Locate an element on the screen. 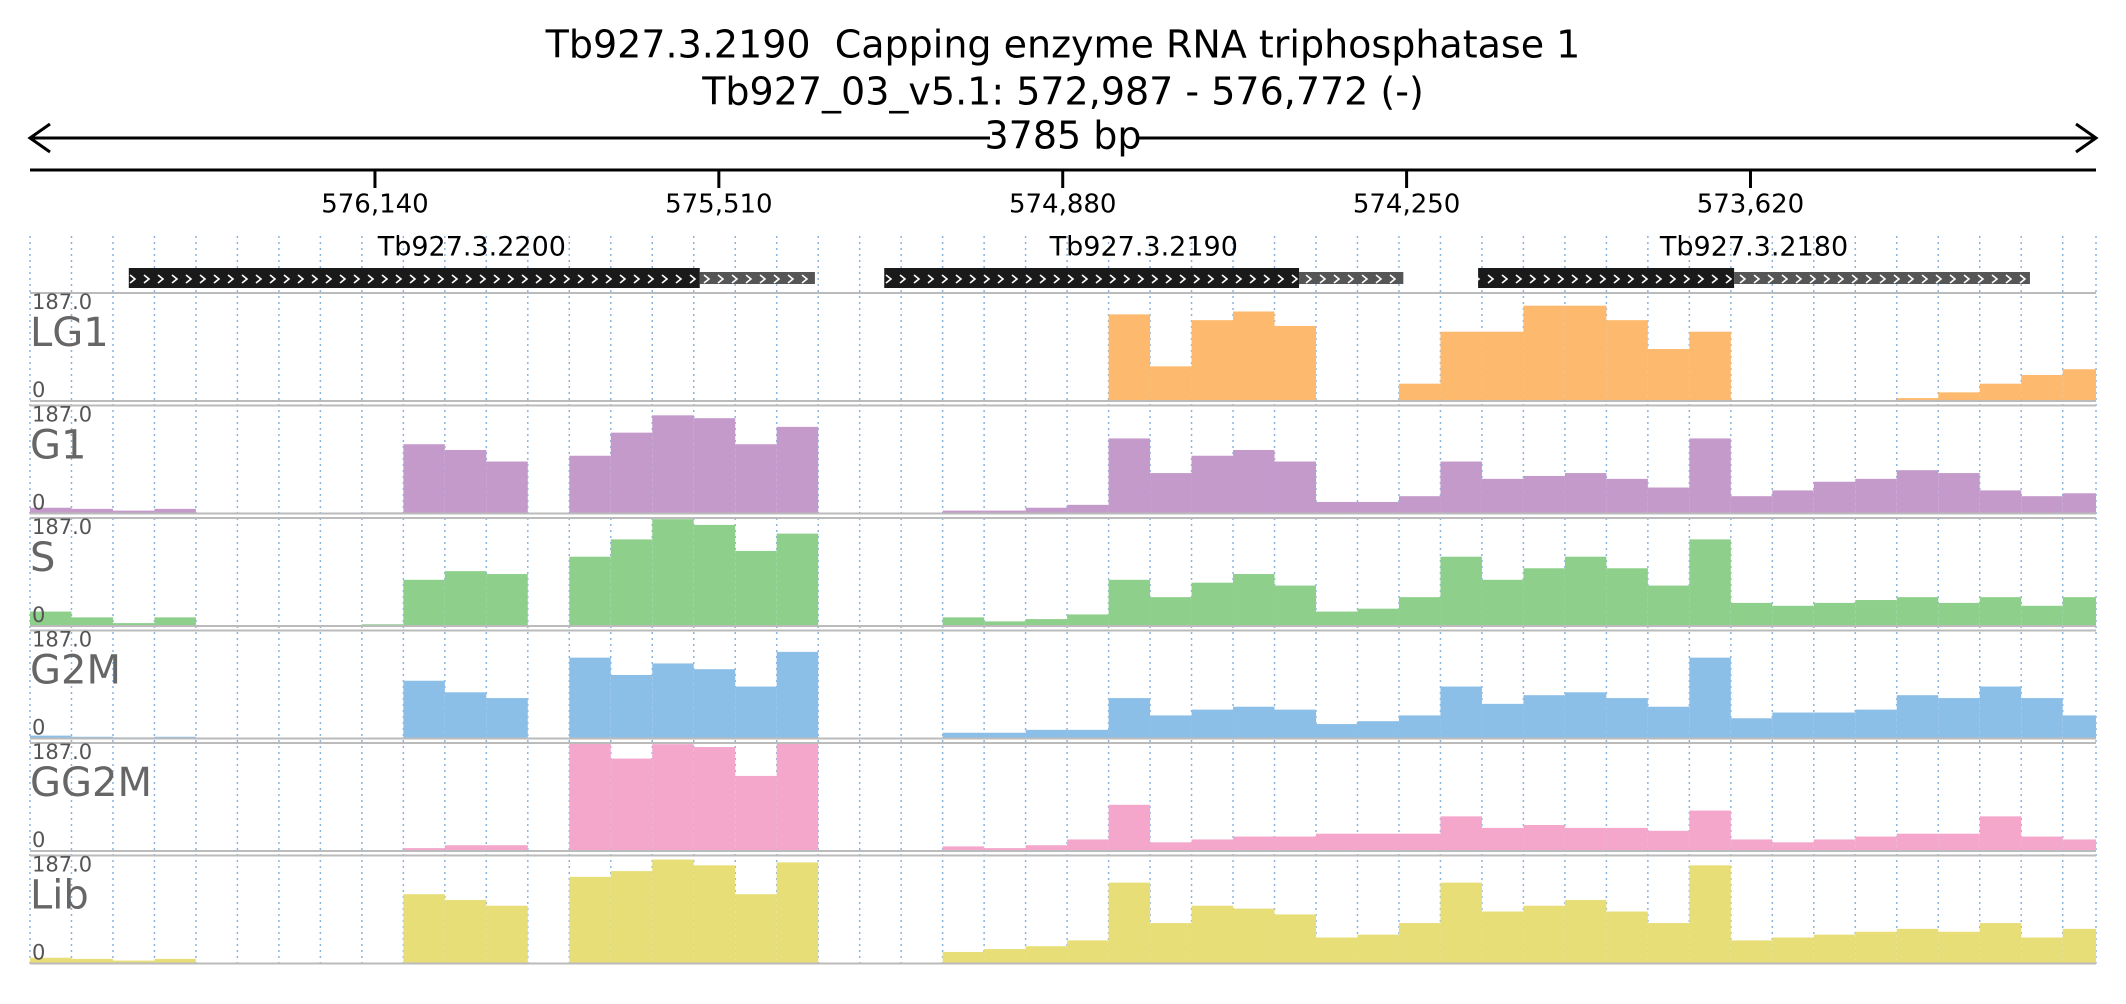  gene-label: Tb927.3.2200 is located at coordinates (471, 247).